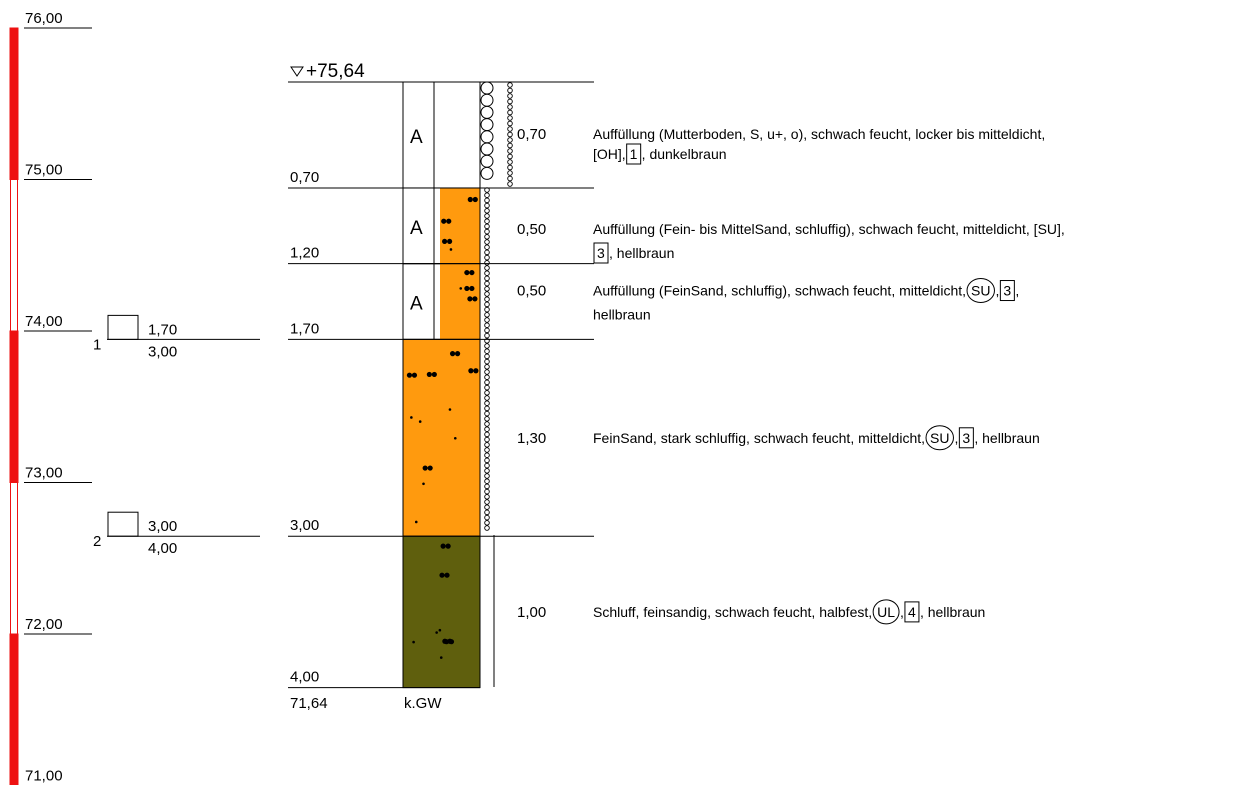 This screenshot has width=1233, height=785. Describe the element at coordinates (14, 558) in the screenshot. I see `scale-segment` at that location.